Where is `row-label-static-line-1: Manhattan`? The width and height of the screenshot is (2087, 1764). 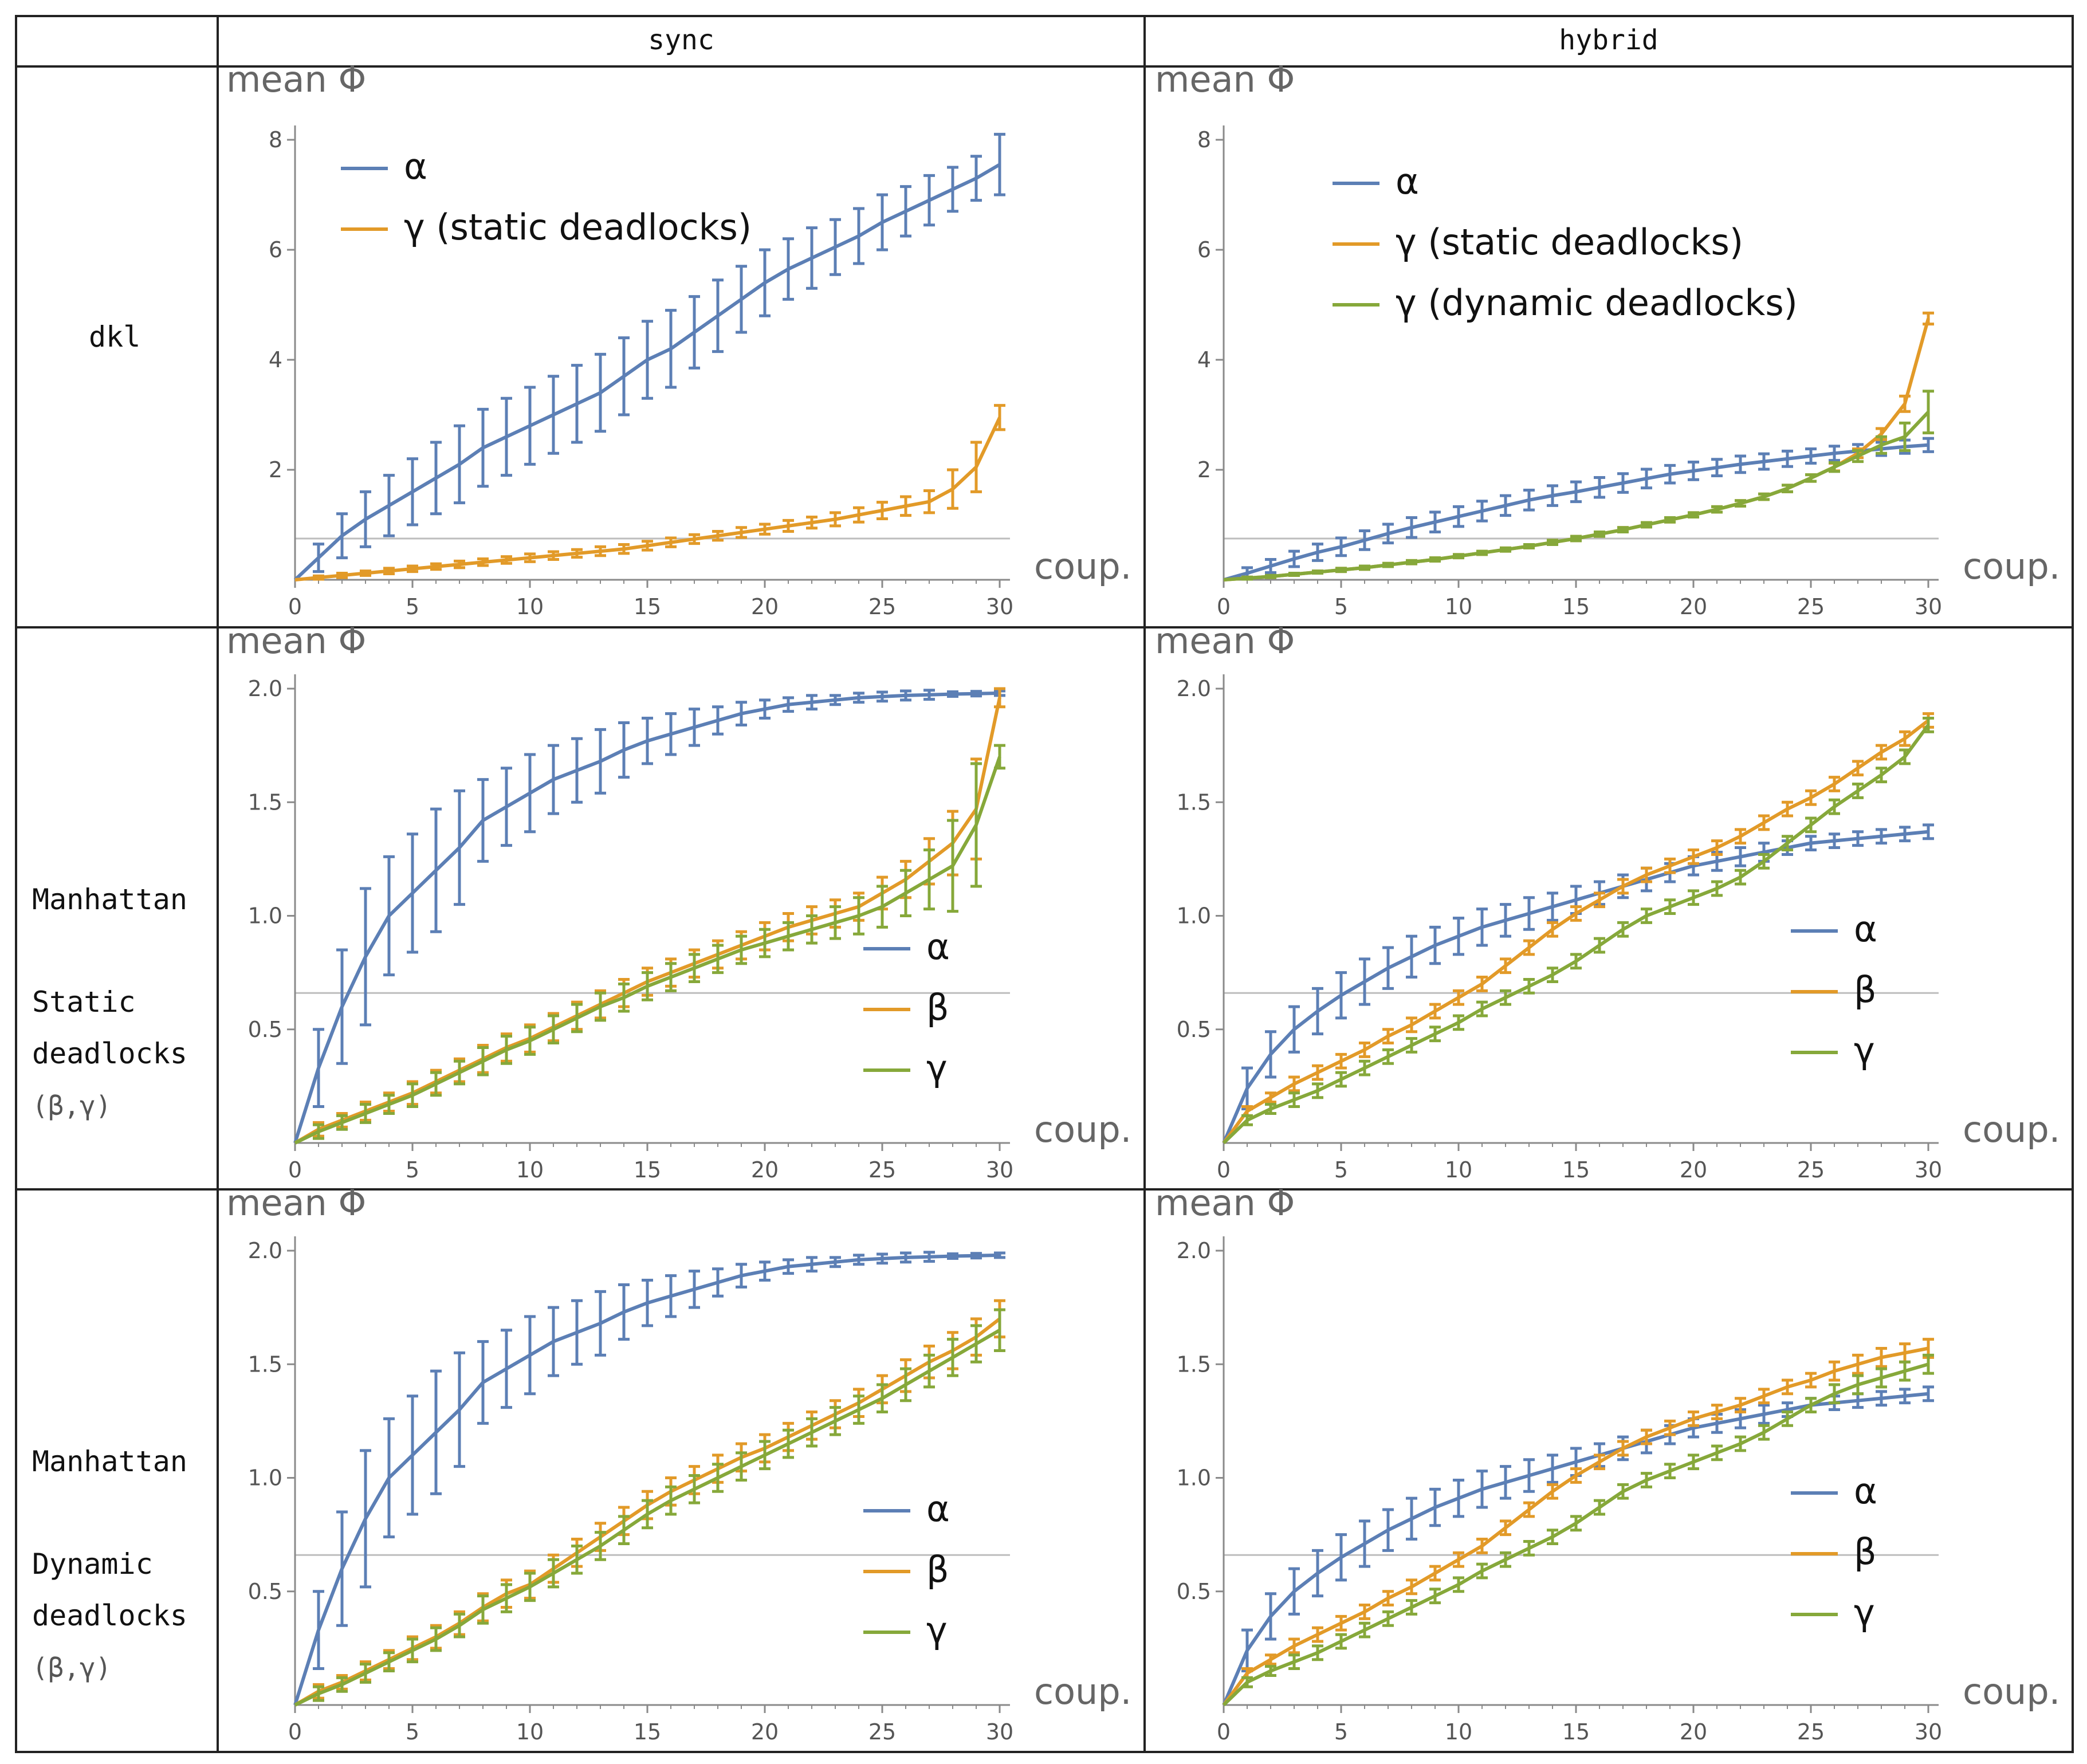 row-label-static-line-1: Manhattan is located at coordinates (110, 899).